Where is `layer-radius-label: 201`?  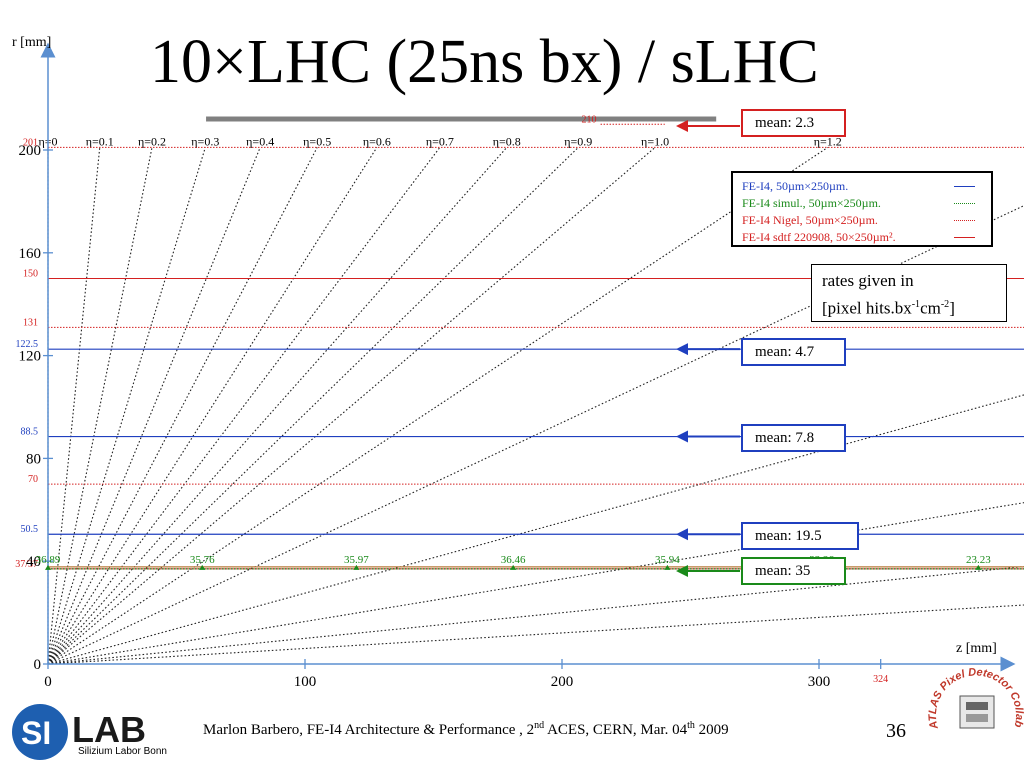 layer-radius-label: 201 is located at coordinates (30, 142).